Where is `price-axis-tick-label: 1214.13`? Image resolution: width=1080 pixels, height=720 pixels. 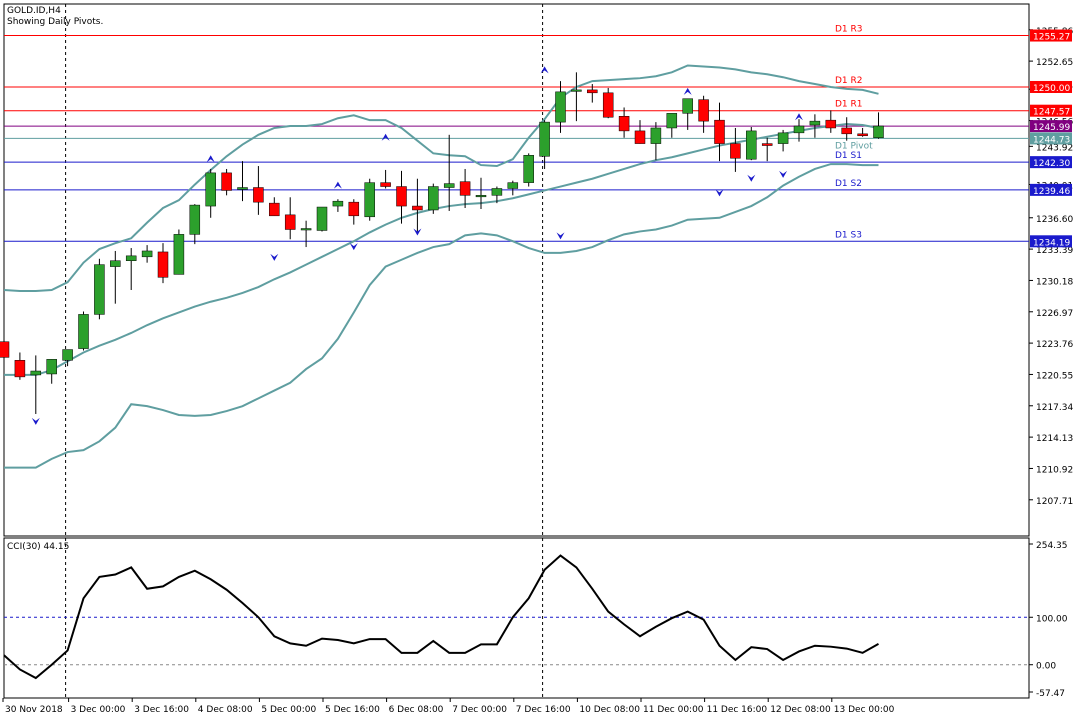 price-axis-tick-label: 1214.13 is located at coordinates (1054, 439).